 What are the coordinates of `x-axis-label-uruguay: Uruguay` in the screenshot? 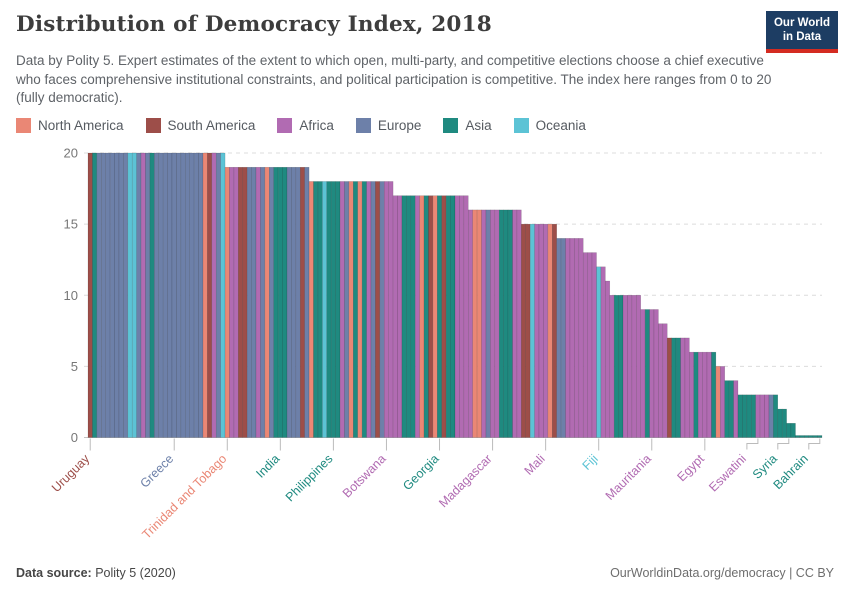 It's located at (71, 473).